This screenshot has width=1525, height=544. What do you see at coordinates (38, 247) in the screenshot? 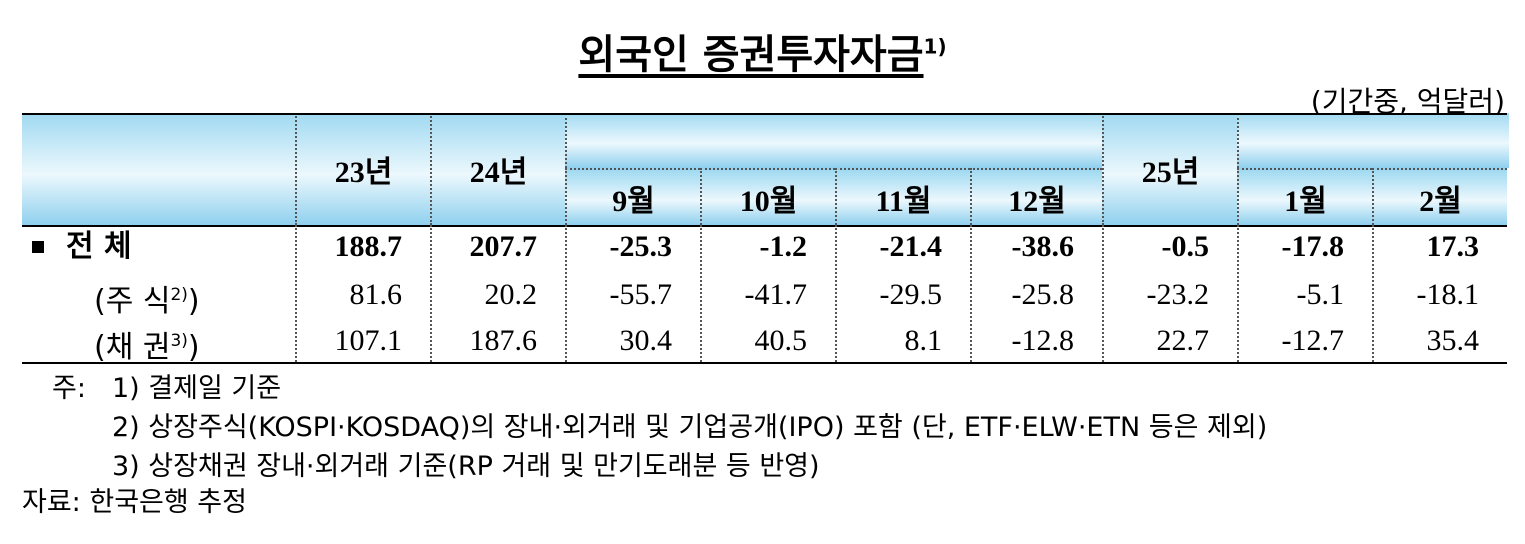
I see `bullet` at bounding box center [38, 247].